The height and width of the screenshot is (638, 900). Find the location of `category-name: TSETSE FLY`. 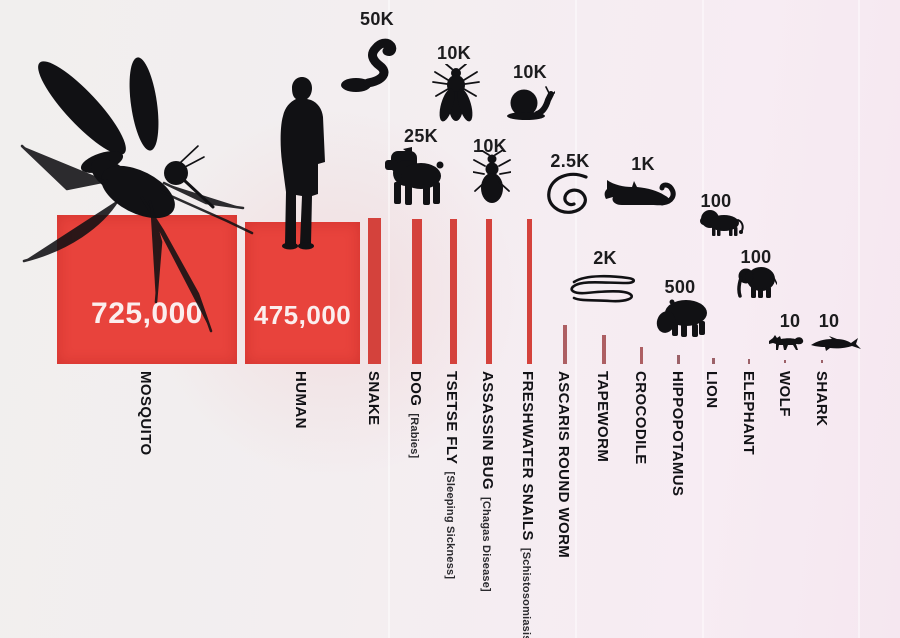

category-name: TSETSE FLY is located at coordinates (451, 418).